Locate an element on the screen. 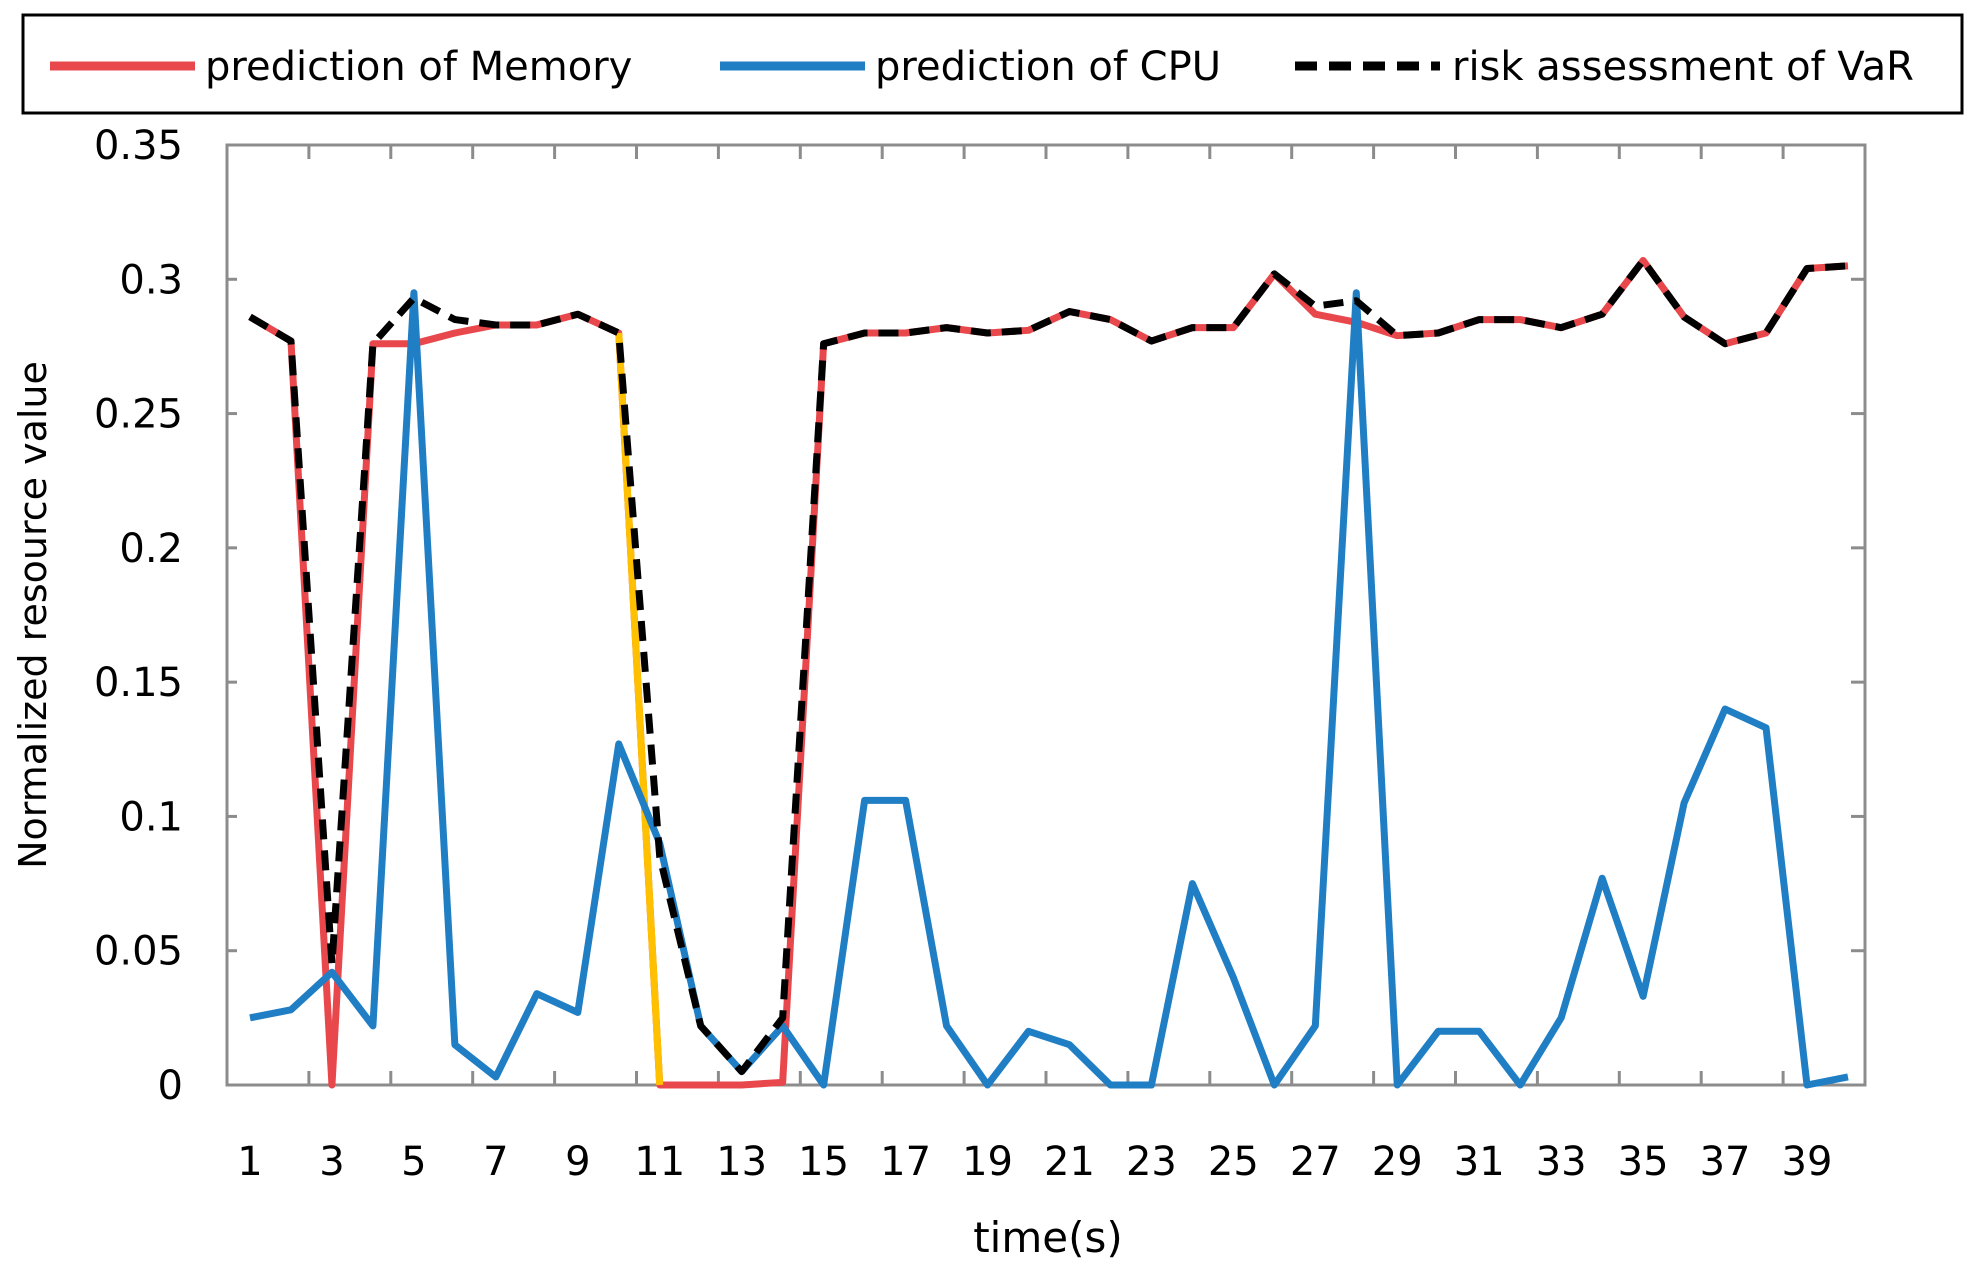  y-tick-label: 0.15 is located at coordinates (138, 683).